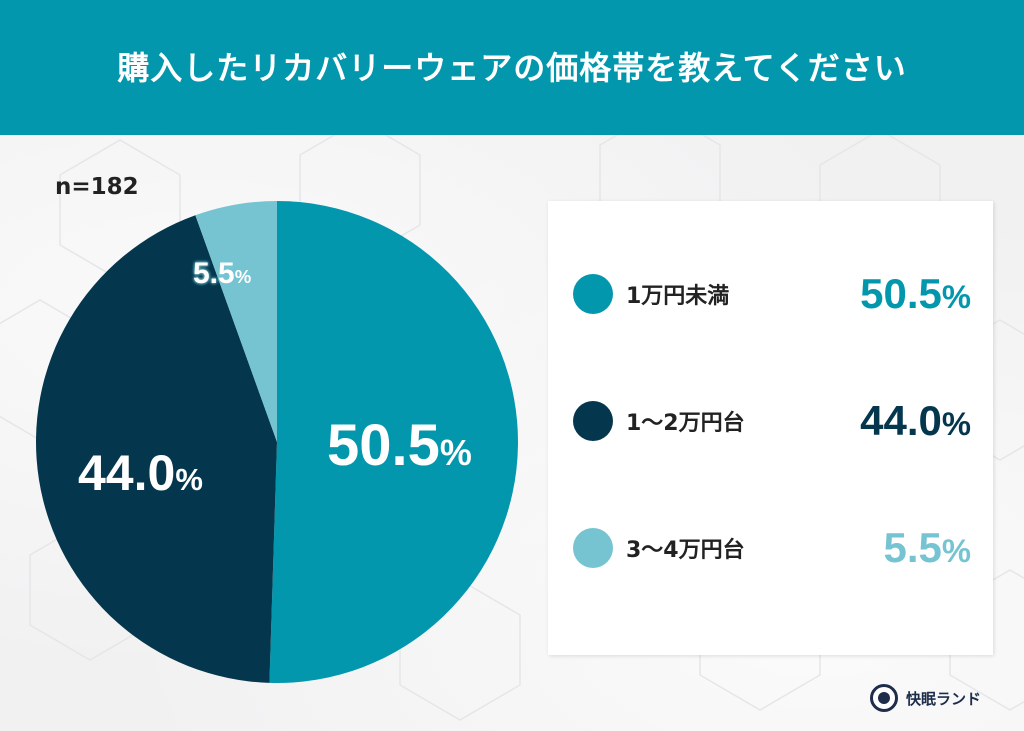  I want to click on pie-label-10k-20k: 44.0%, so click(140, 473).